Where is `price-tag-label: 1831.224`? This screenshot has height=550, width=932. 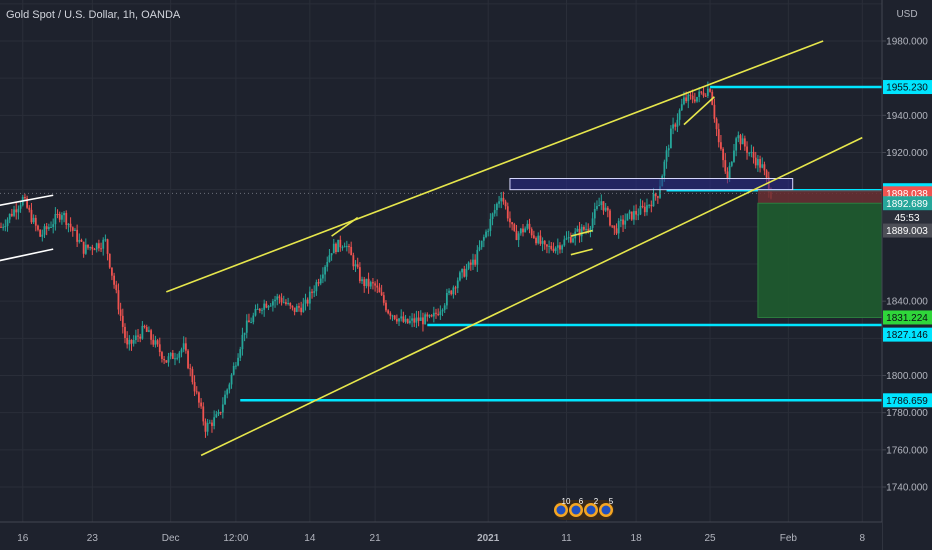
price-tag-label: 1831.224 is located at coordinates (907, 318).